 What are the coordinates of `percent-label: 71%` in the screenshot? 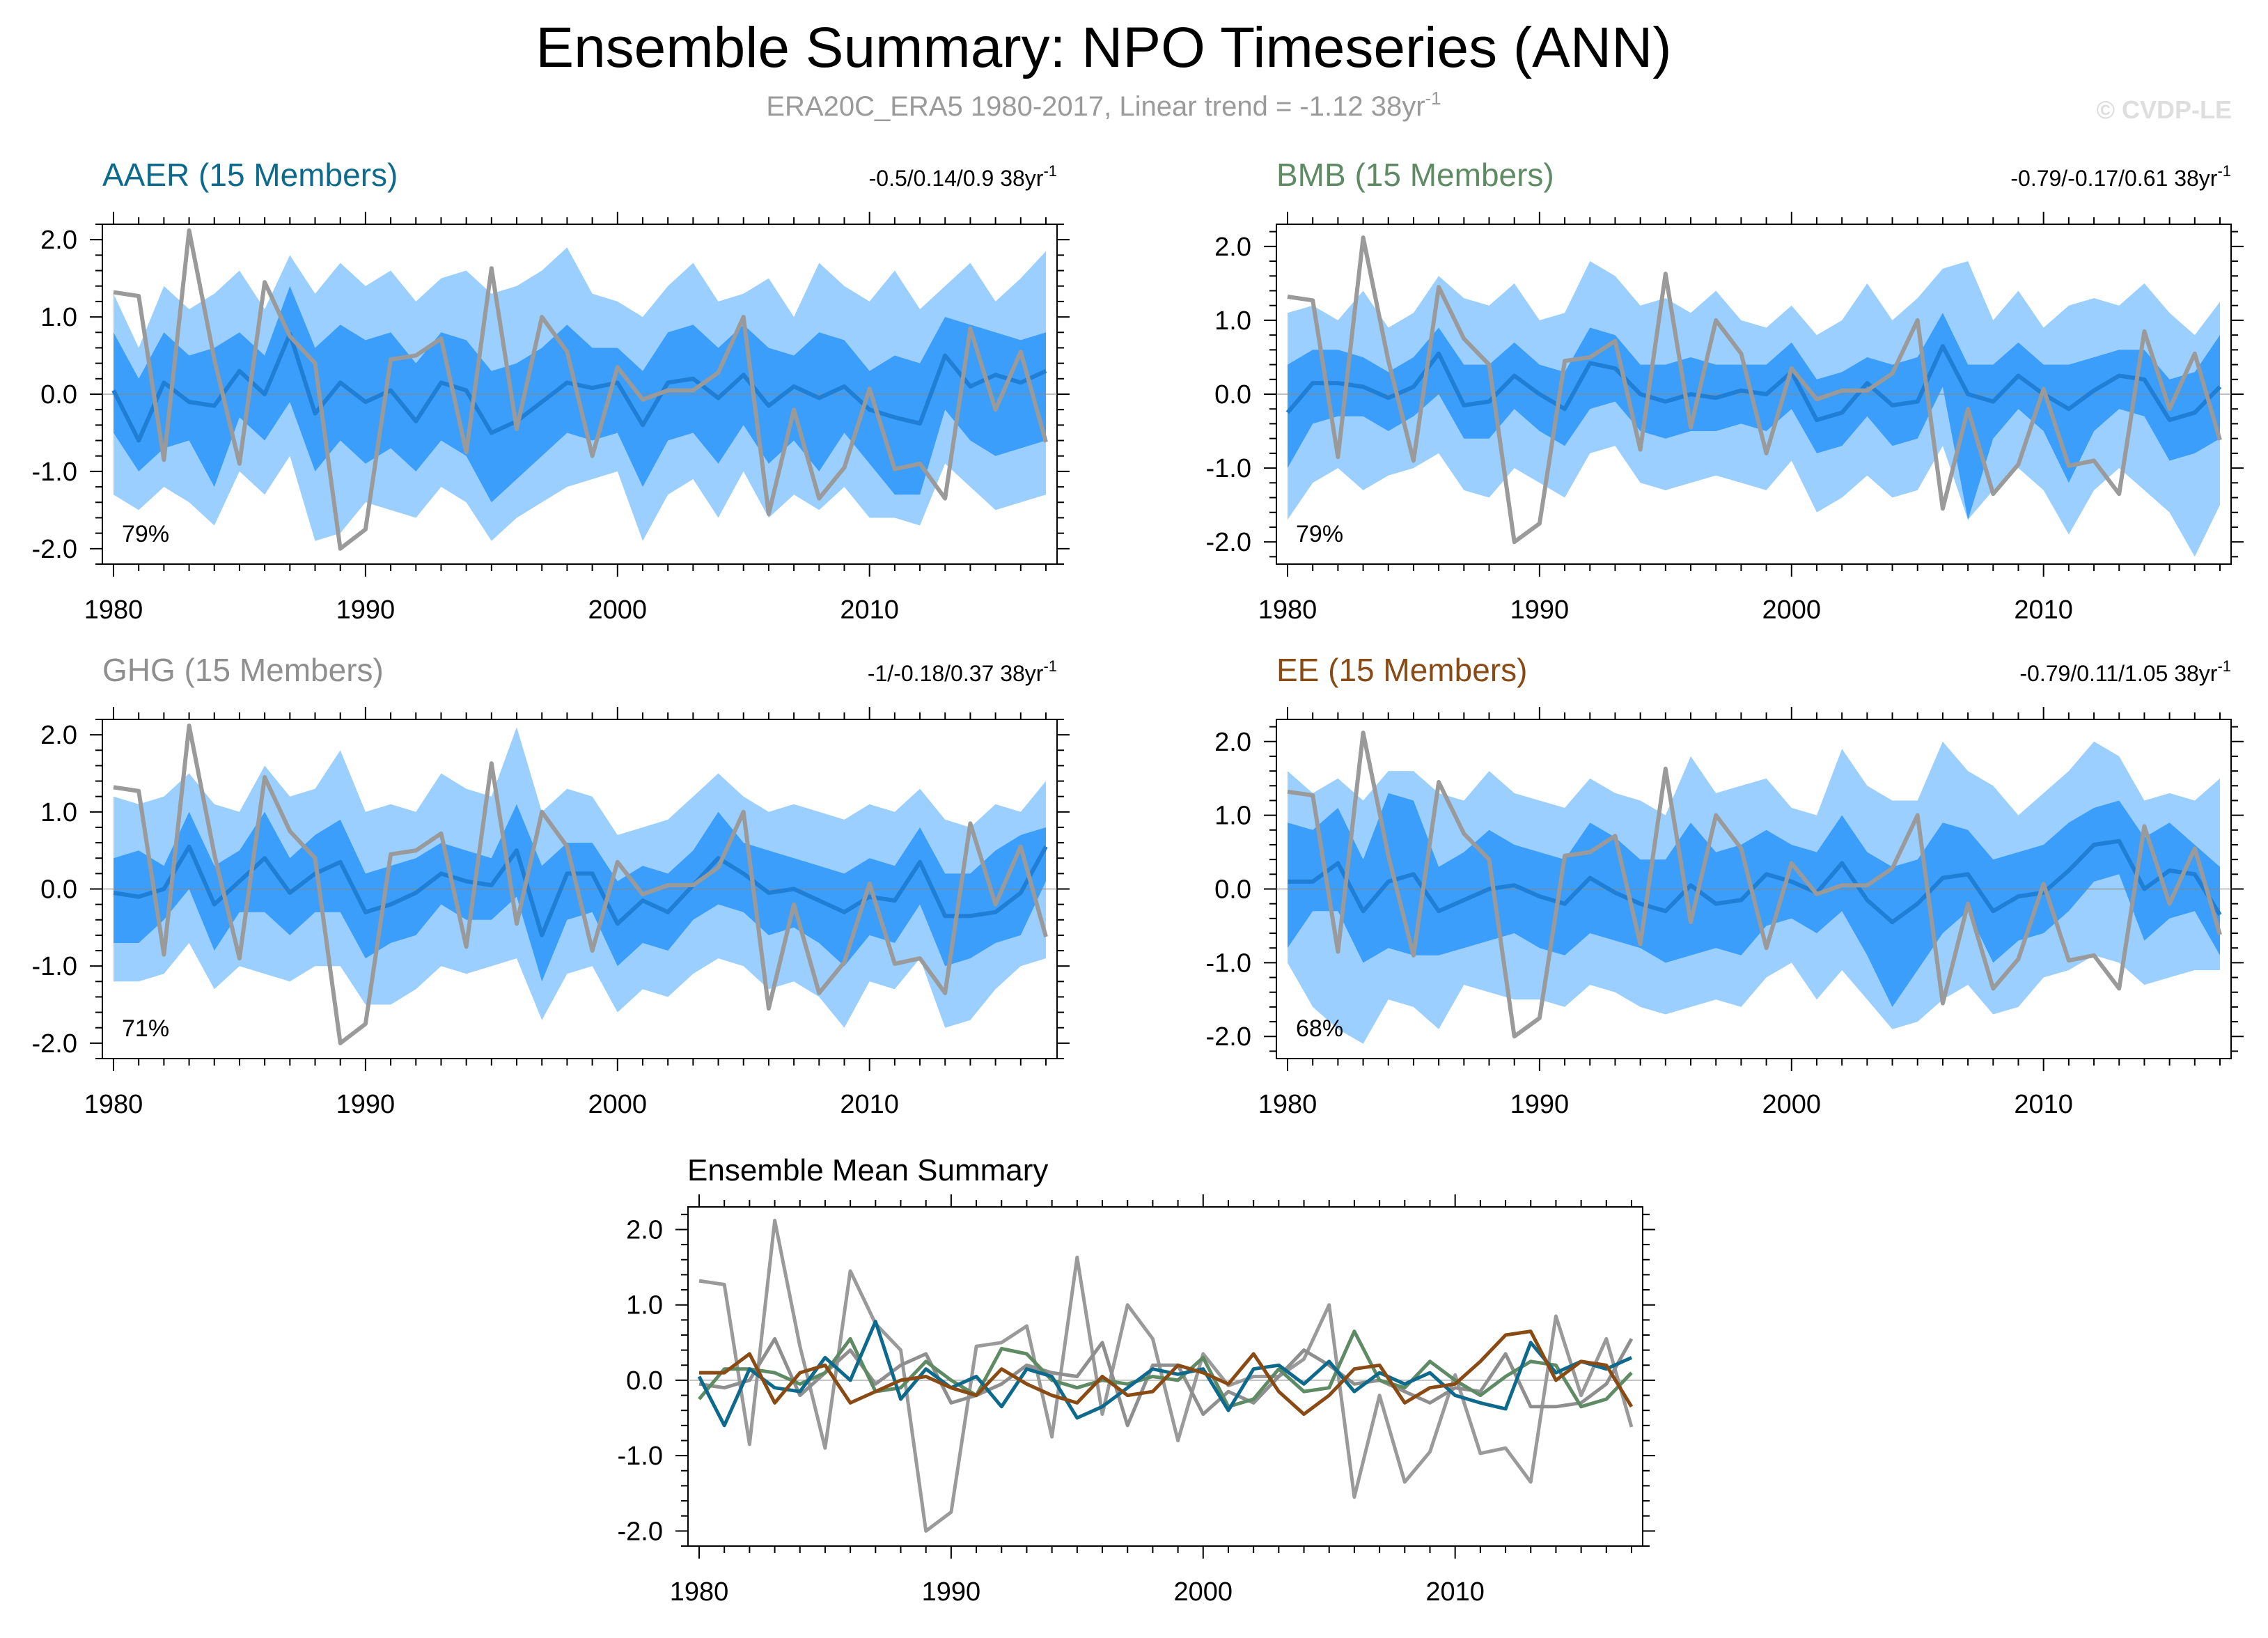 It's located at (145, 1028).